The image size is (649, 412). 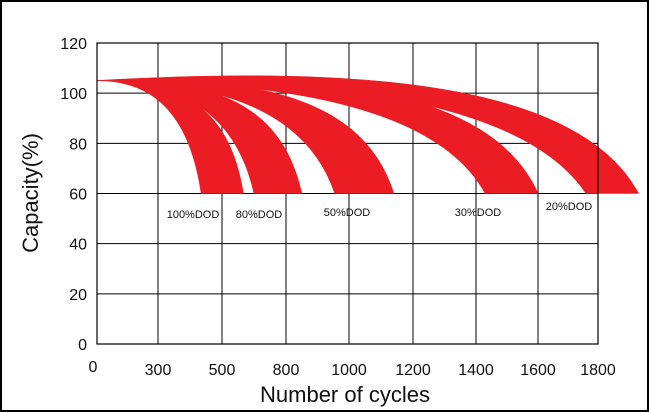 What do you see at coordinates (193, 215) in the screenshot?
I see `series-label: 100%DOD` at bounding box center [193, 215].